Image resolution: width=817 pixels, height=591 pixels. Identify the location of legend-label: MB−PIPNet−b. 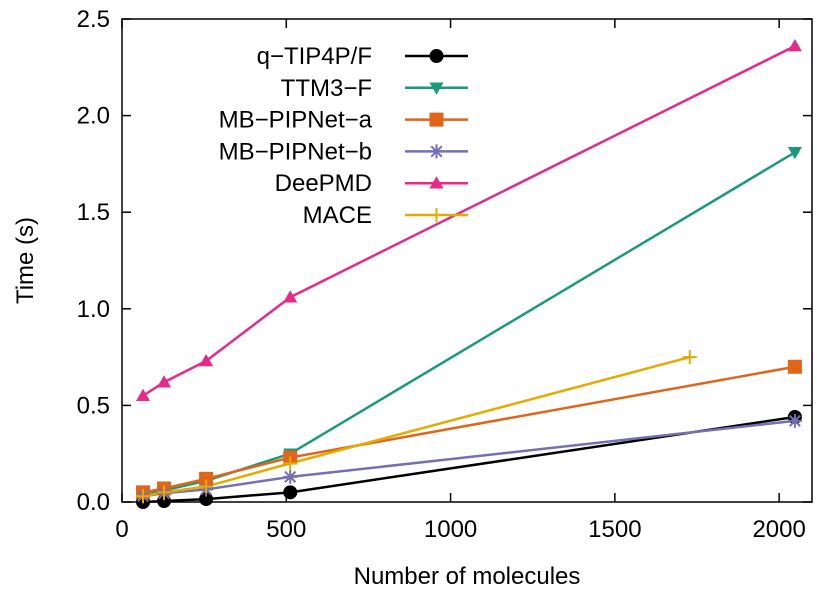
(295, 151).